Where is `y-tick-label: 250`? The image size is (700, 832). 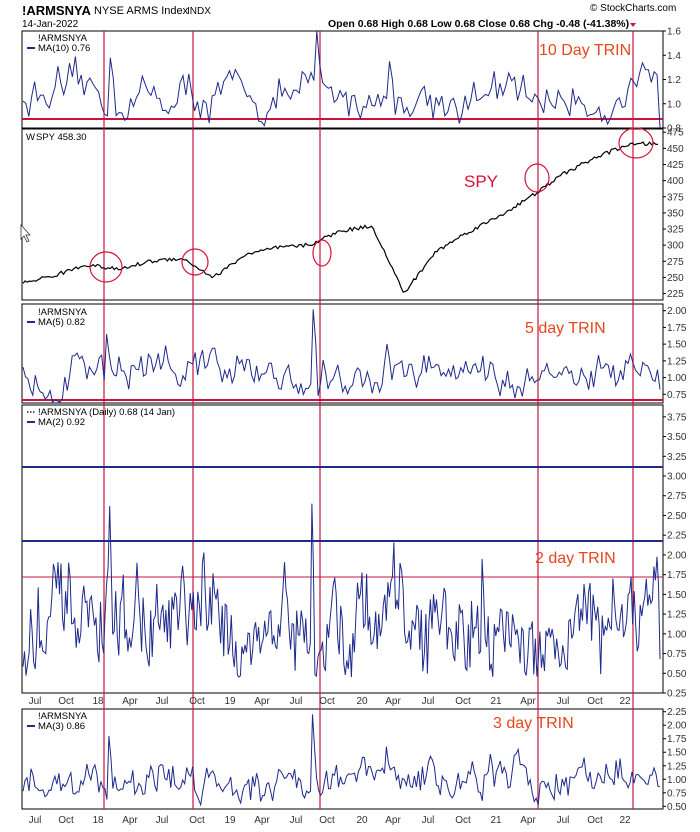
y-tick-label: 250 is located at coordinates (675, 278).